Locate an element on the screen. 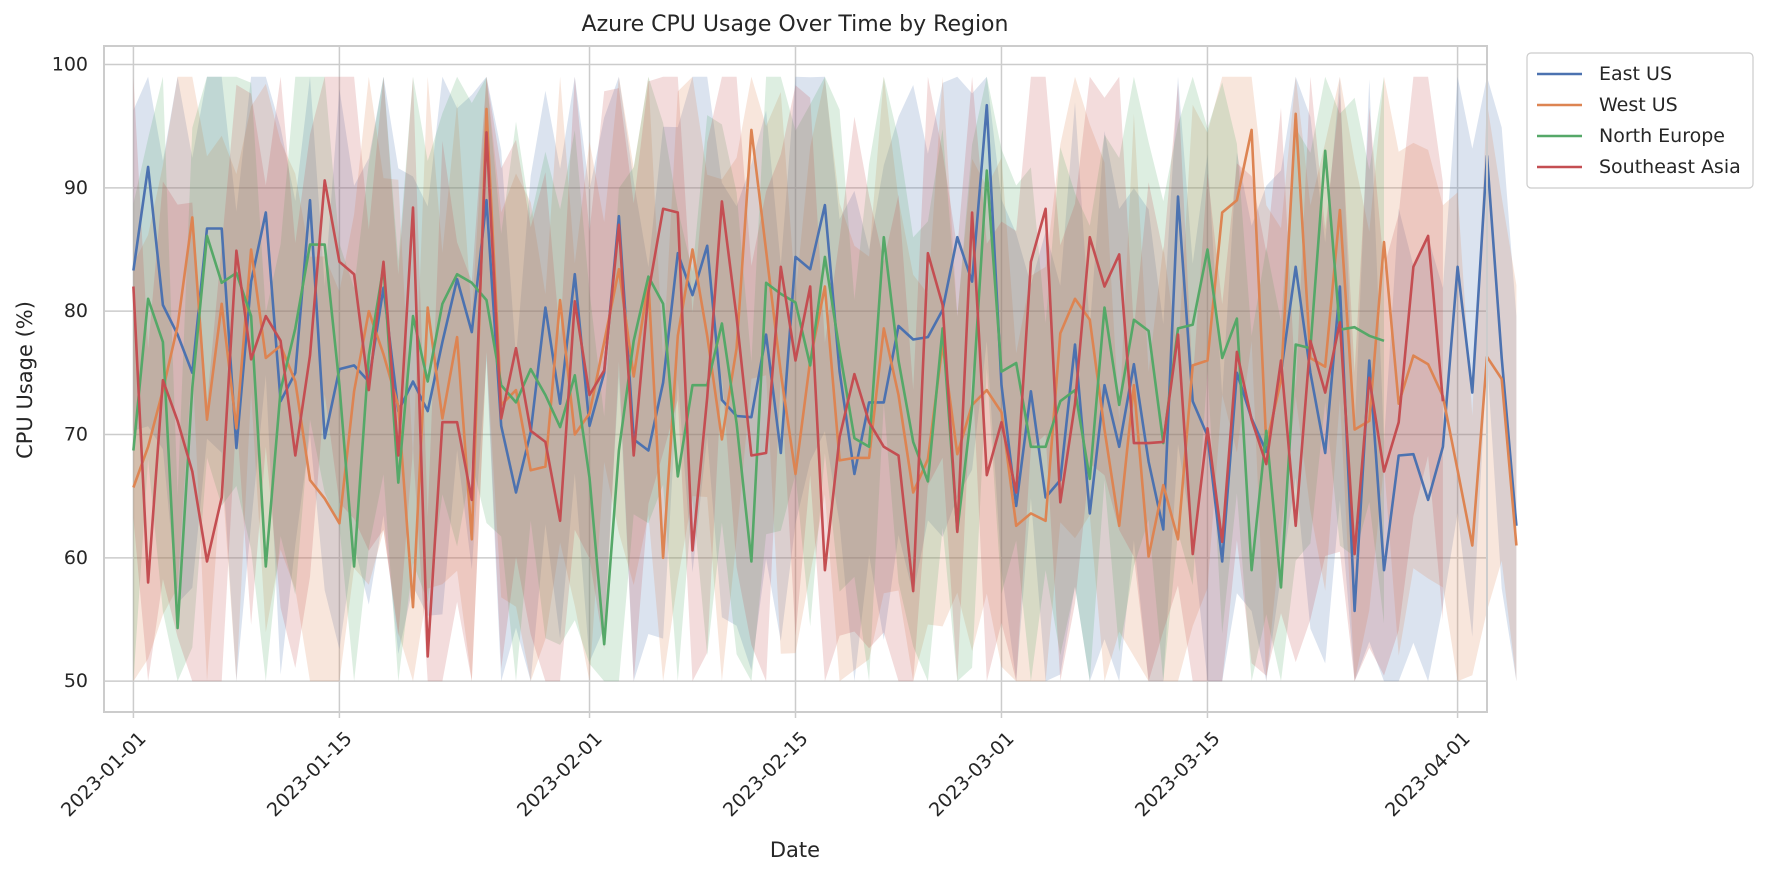 This screenshot has width=1776, height=875. y-axis-ticks: 50 60 70 80 90 100 is located at coordinates (70, 373).